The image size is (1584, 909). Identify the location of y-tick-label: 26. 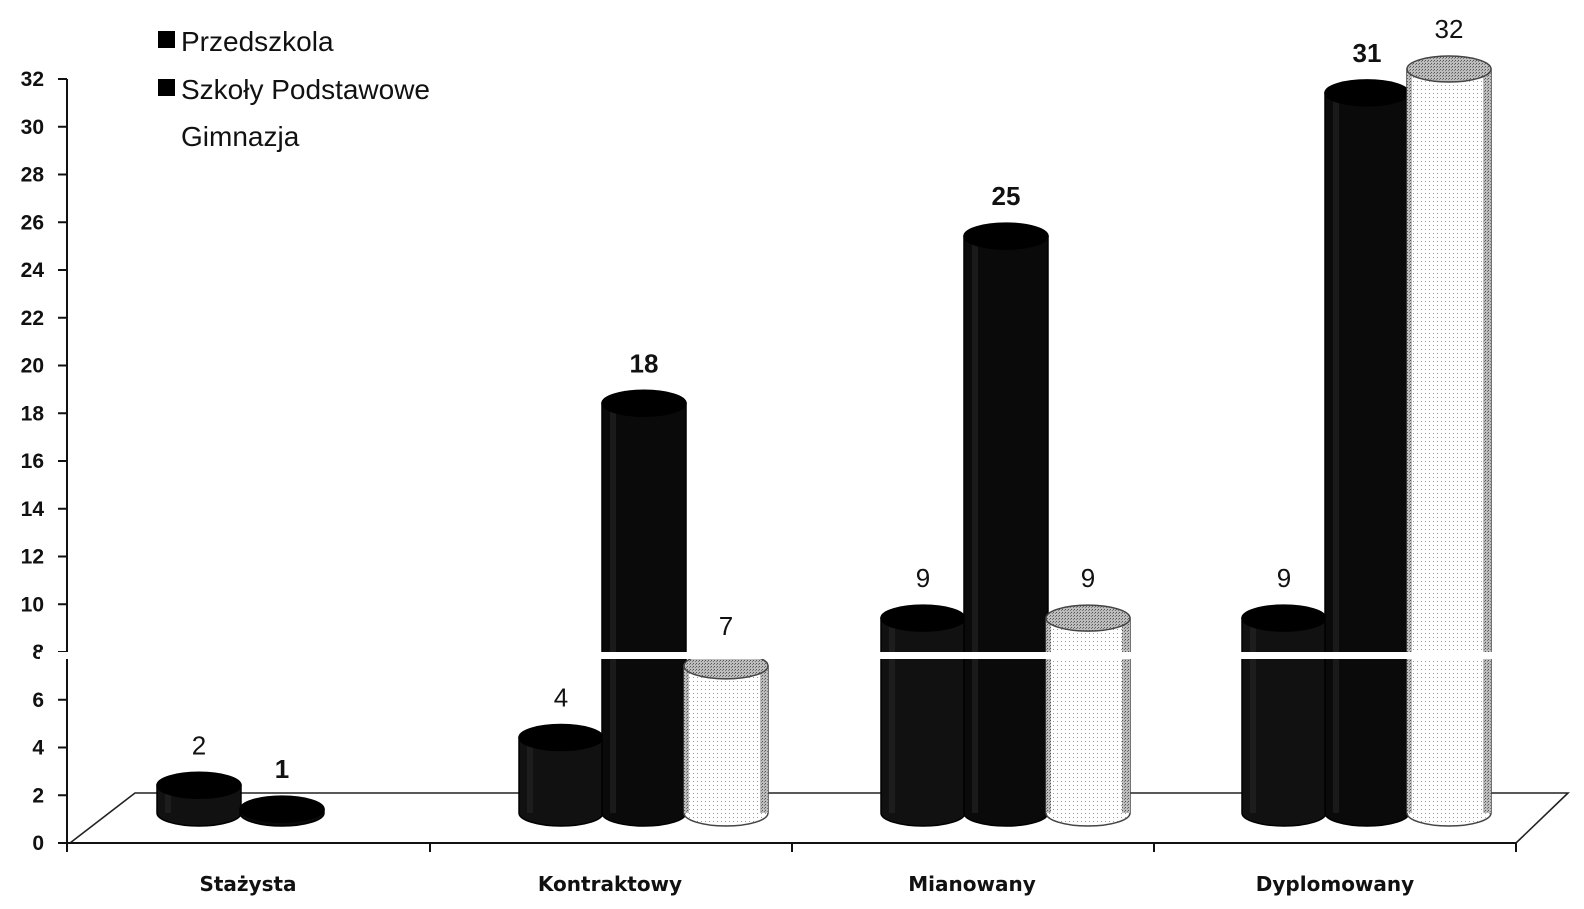
(32, 222).